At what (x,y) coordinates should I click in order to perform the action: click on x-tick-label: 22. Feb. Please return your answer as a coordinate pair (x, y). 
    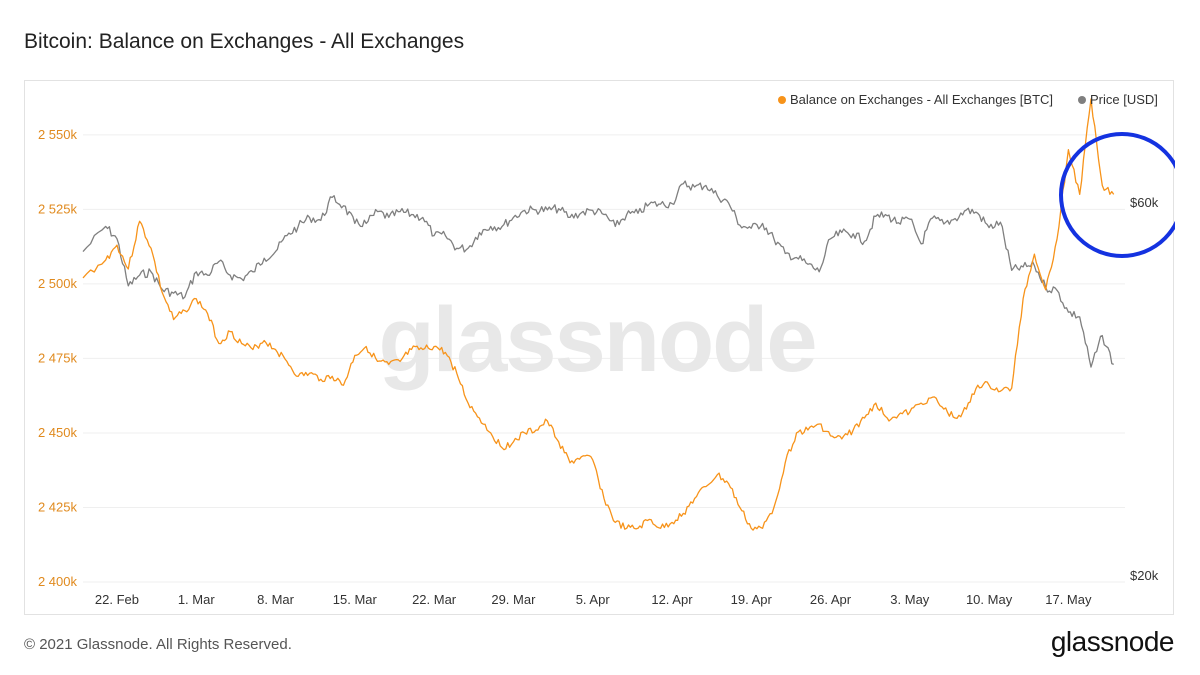
    Looking at the image, I should click on (117, 599).